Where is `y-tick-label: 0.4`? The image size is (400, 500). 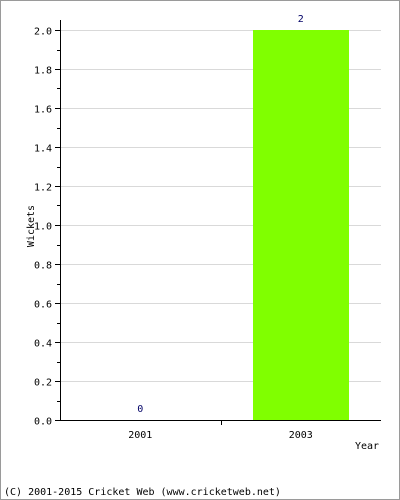
y-tick-label: 0.4 is located at coordinates (43, 344).